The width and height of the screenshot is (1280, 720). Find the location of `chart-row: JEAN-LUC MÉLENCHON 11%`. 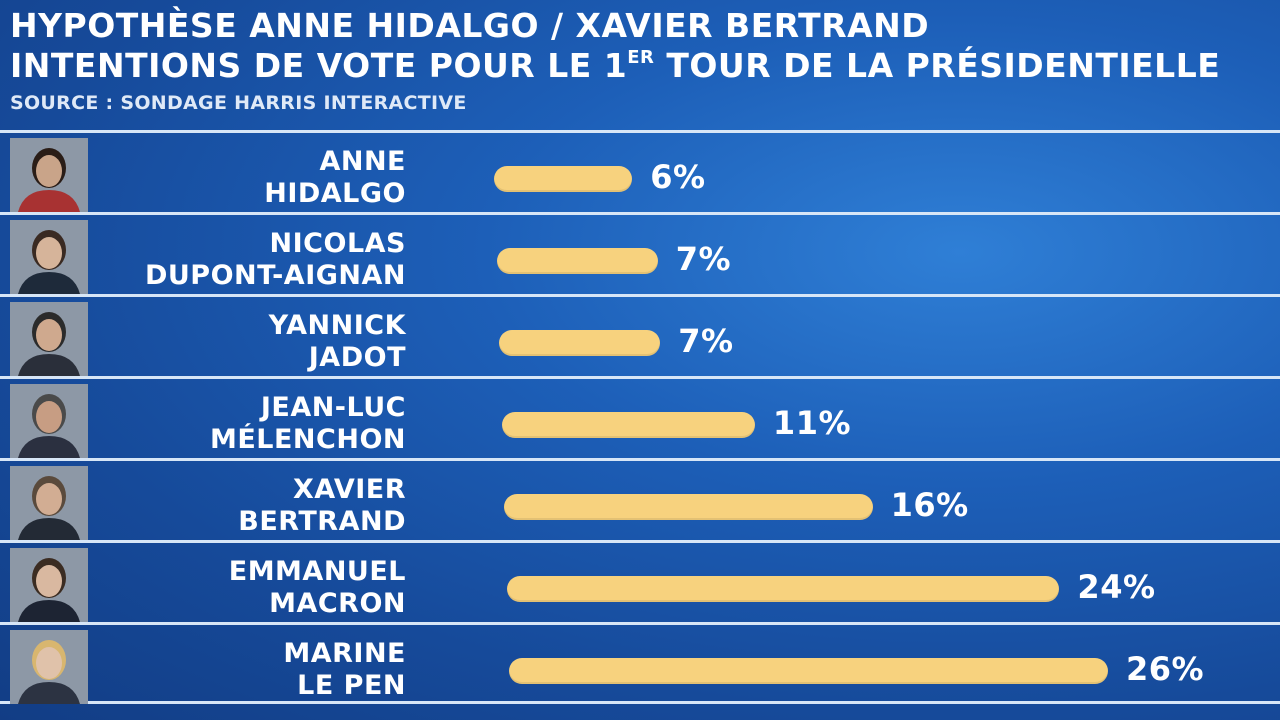

chart-row: JEAN-LUC MÉLENCHON 11% is located at coordinates (640, 417).